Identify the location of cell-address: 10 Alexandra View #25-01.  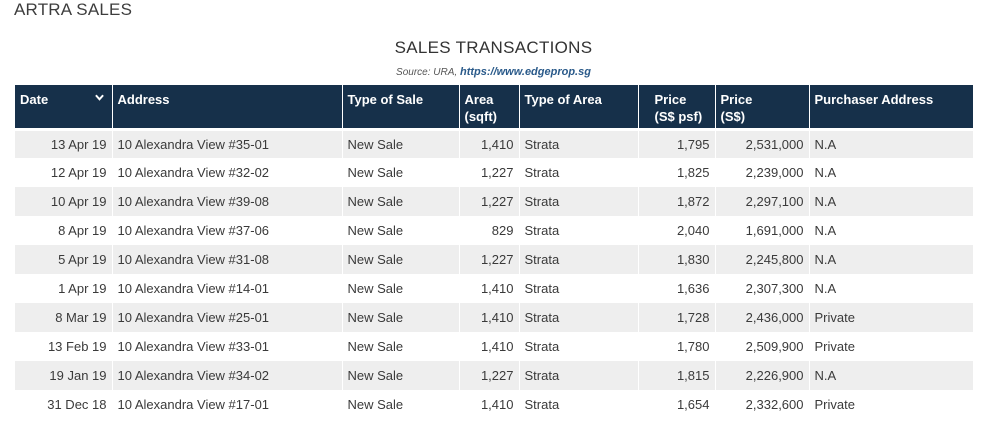
(227, 317).